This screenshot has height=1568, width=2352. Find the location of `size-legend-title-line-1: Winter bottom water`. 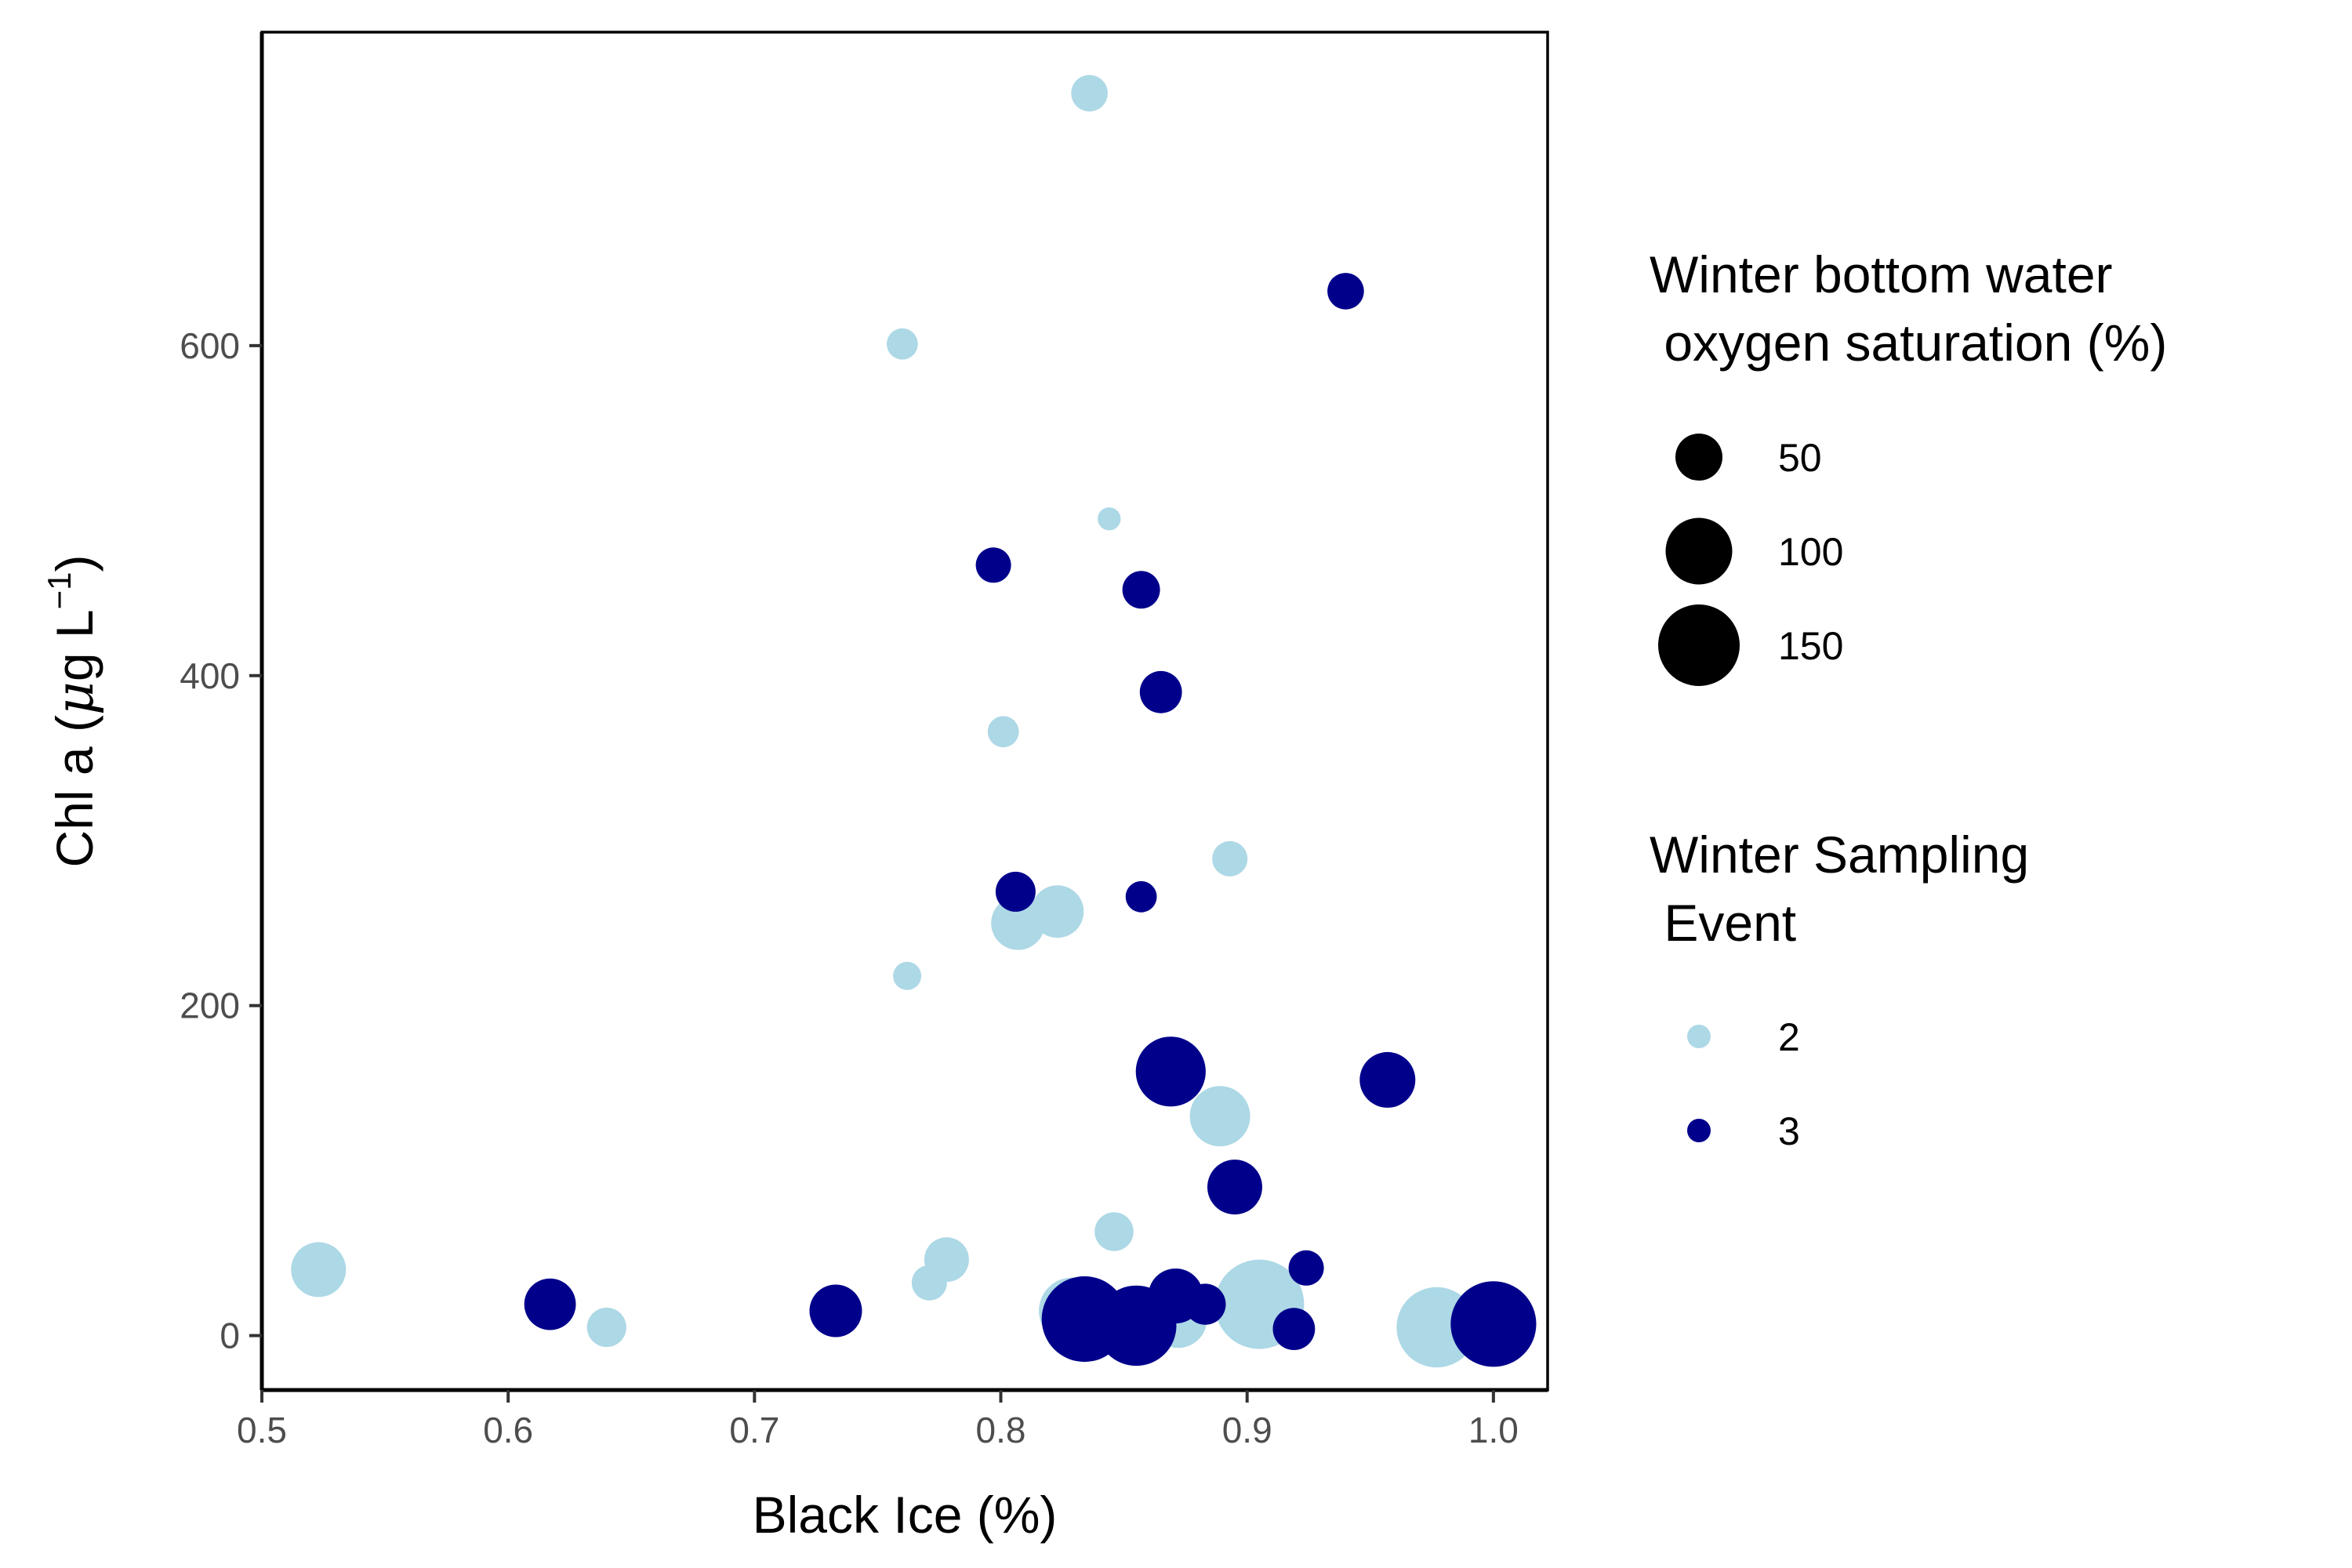

size-legend-title-line-1: Winter bottom water is located at coordinates (1881, 274).